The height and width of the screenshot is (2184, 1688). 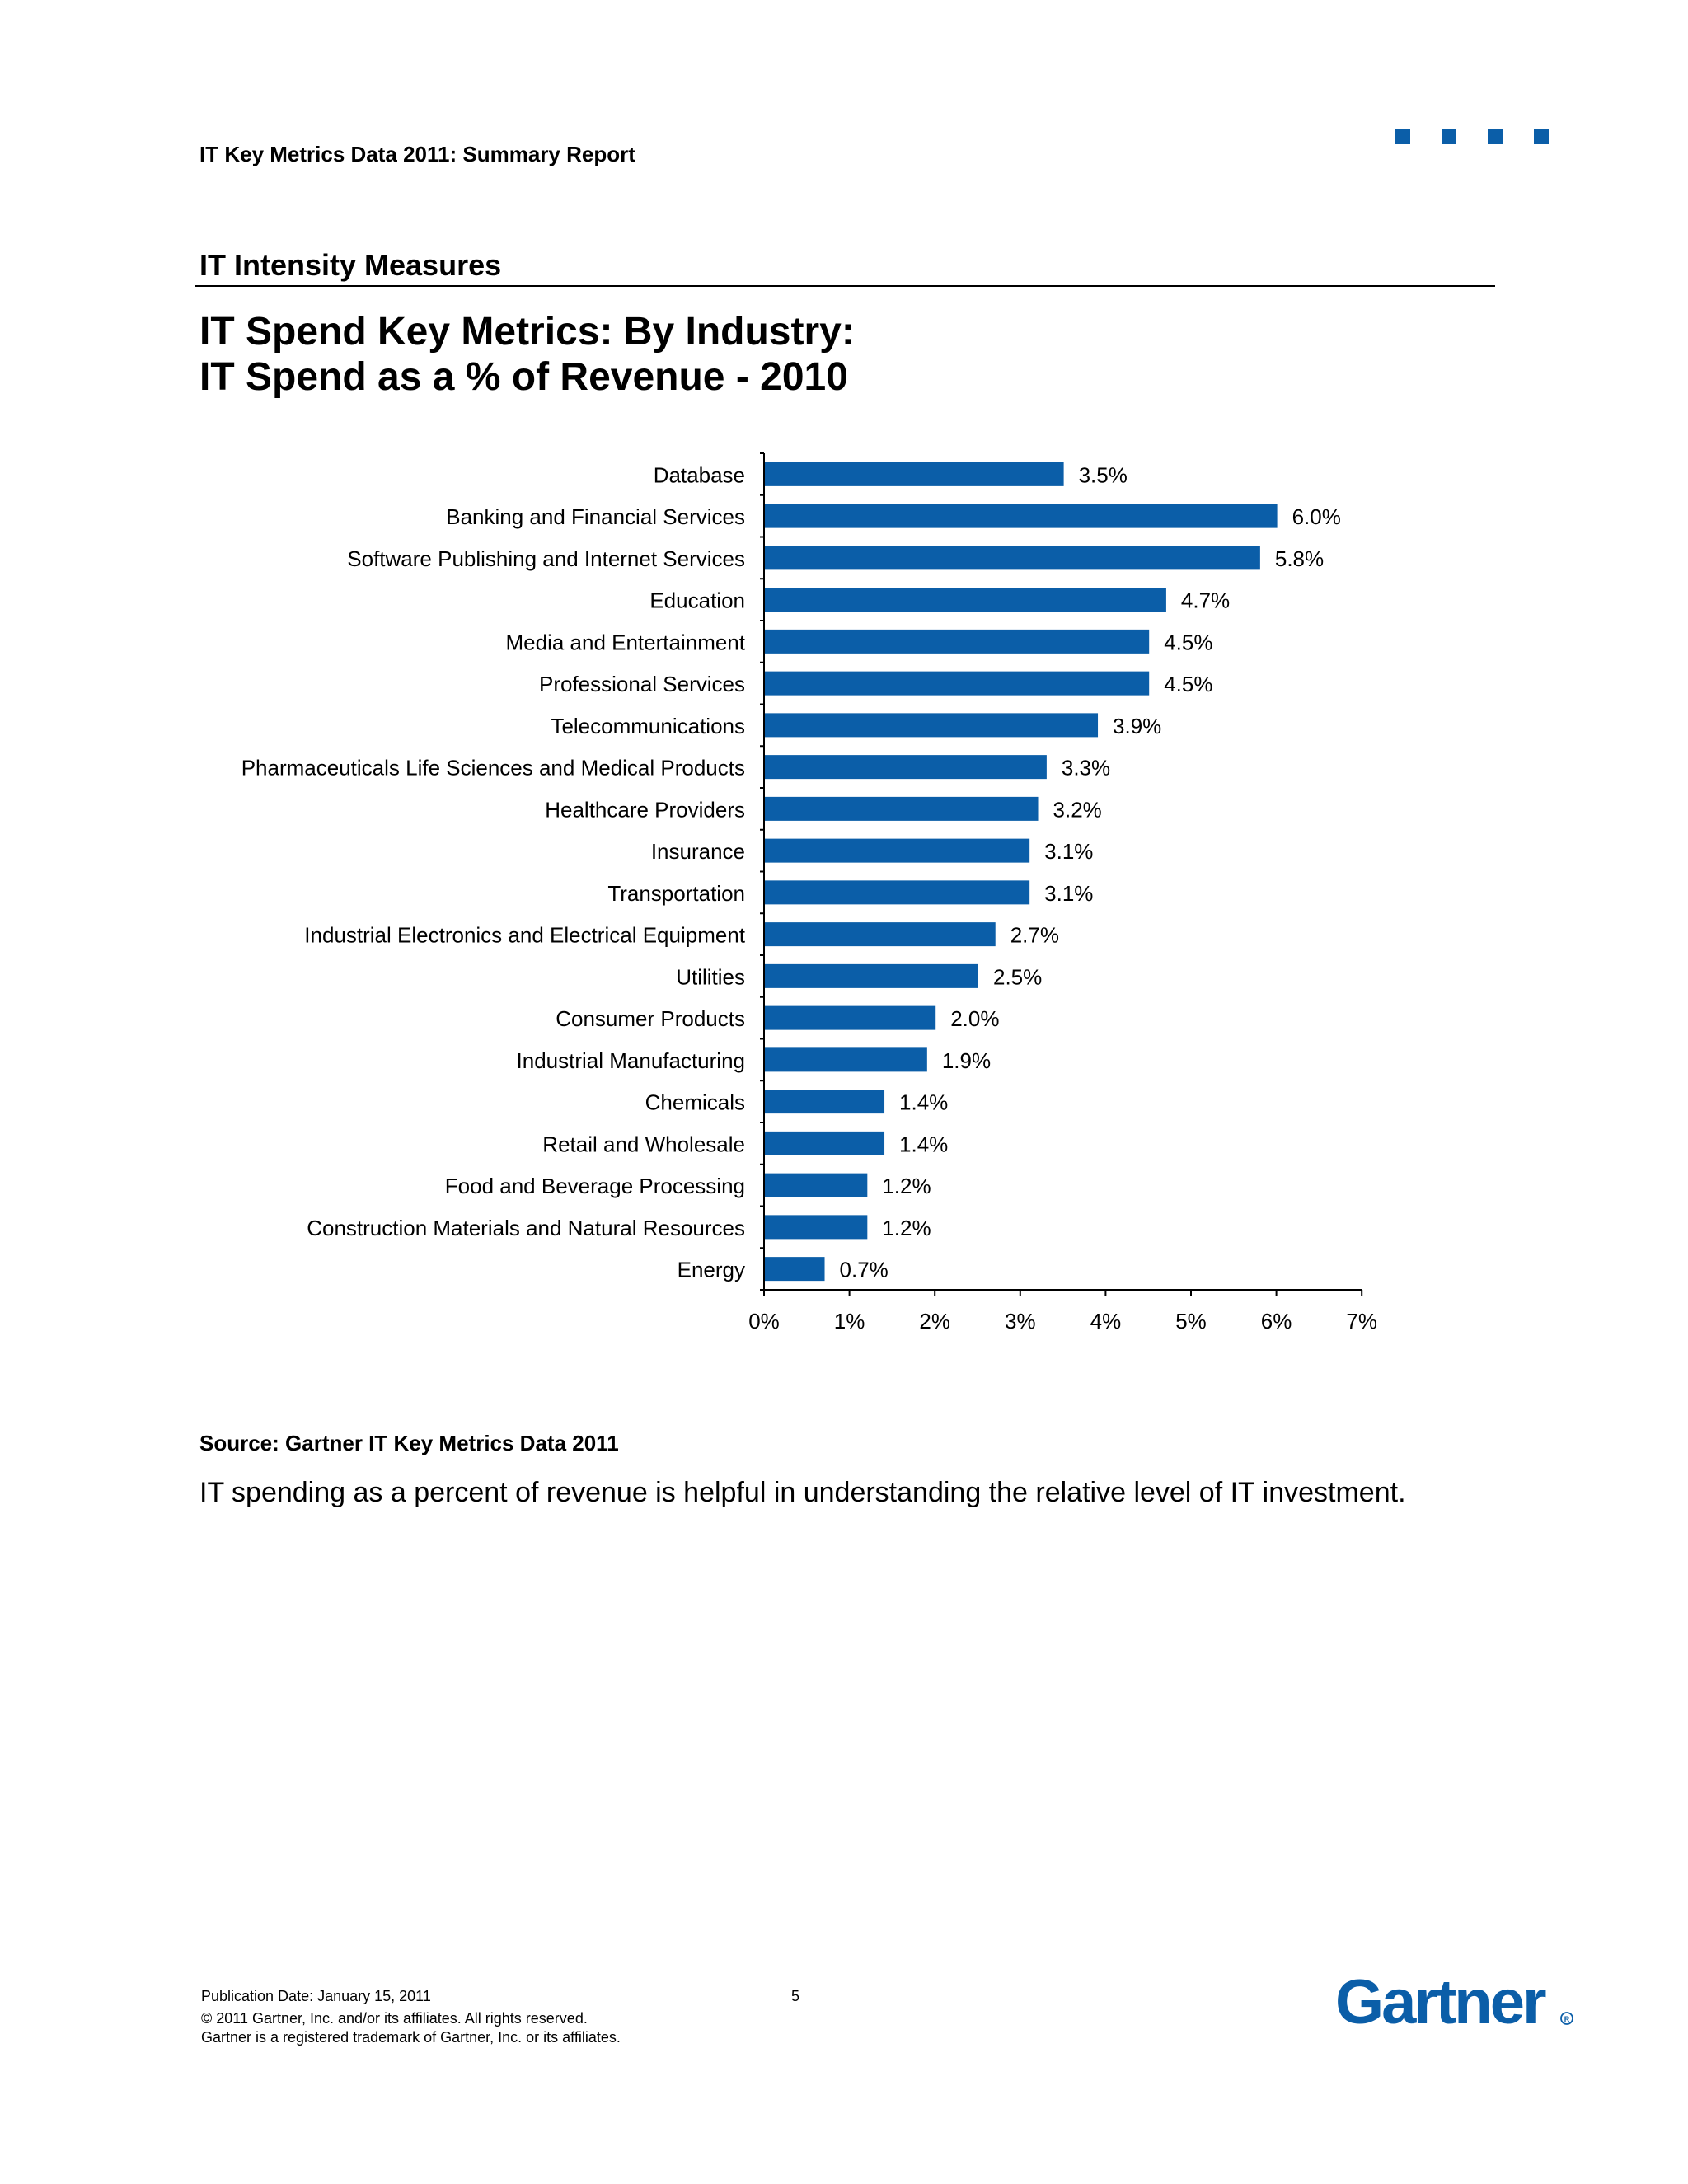 What do you see at coordinates (527, 332) in the screenshot?
I see `chart-title-line-1: IT Spend Key Metrics: By Industry:` at bounding box center [527, 332].